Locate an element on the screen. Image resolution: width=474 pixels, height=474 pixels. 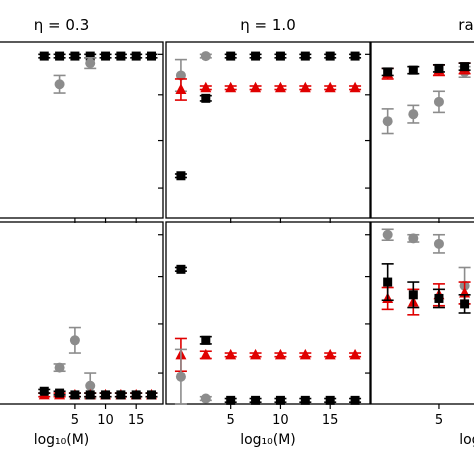
panel-bottom-right: 5 log₁₀ is located at coordinates (422, 334).